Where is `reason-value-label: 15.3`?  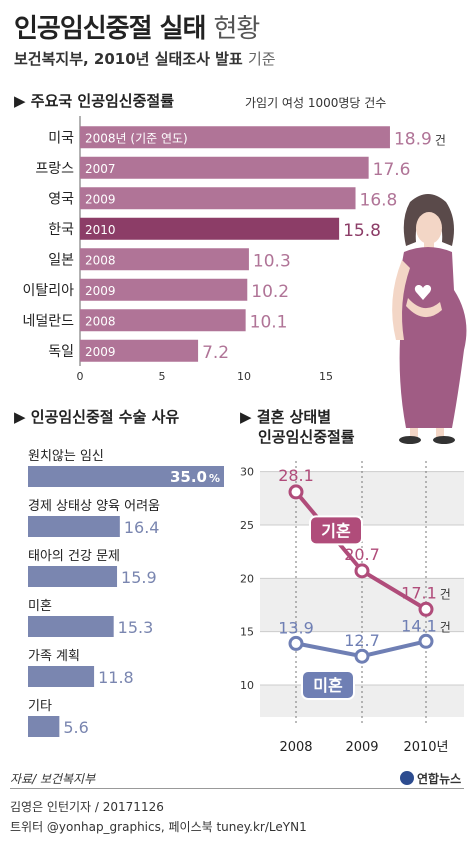 reason-value-label: 15.3 is located at coordinates (136, 627).